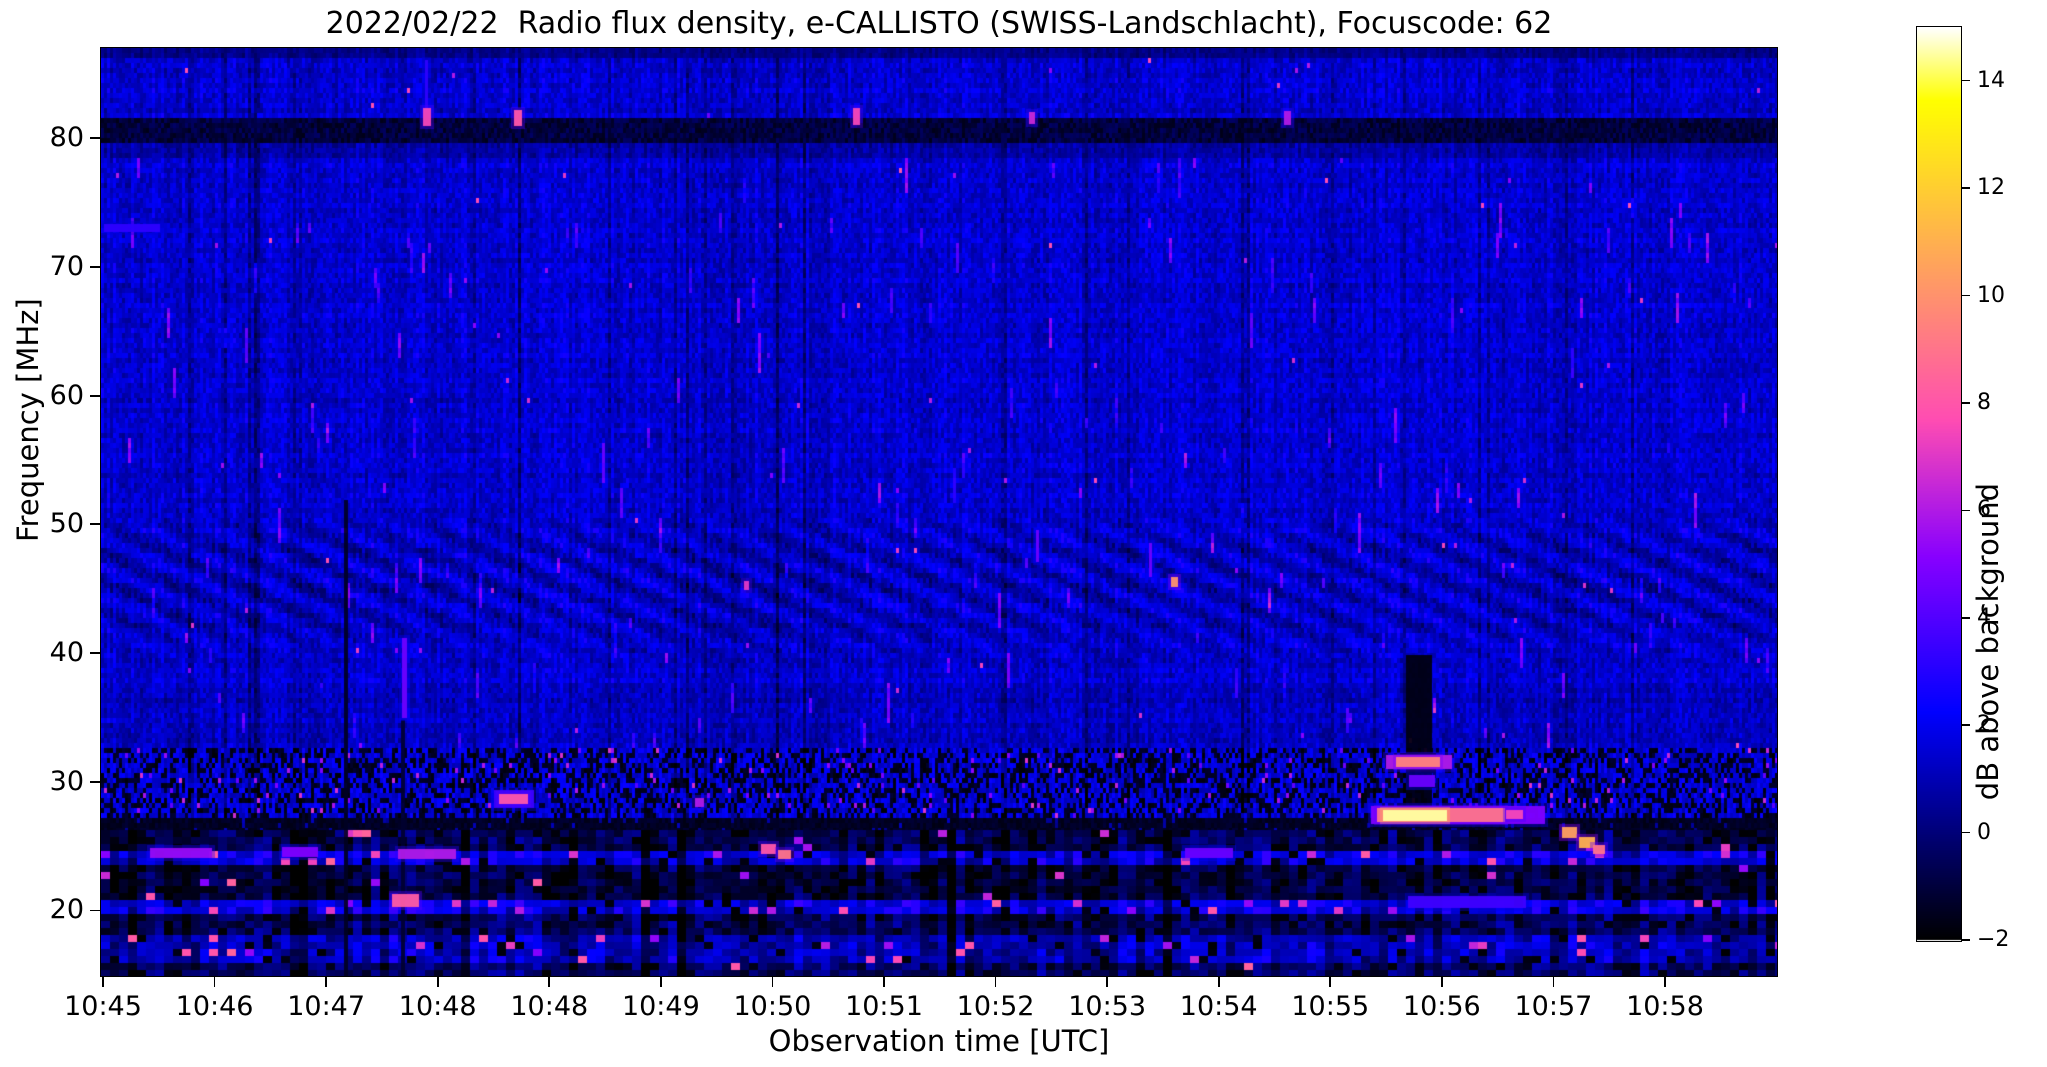  Describe the element at coordinates (1218, 1006) in the screenshot. I see `x-tick-label: 10:54` at that location.